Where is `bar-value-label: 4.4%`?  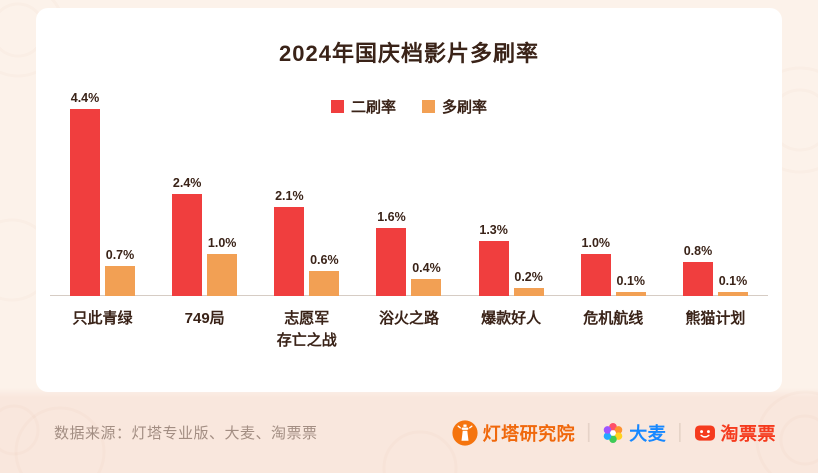
bar-value-label: 4.4% is located at coordinates (85, 98).